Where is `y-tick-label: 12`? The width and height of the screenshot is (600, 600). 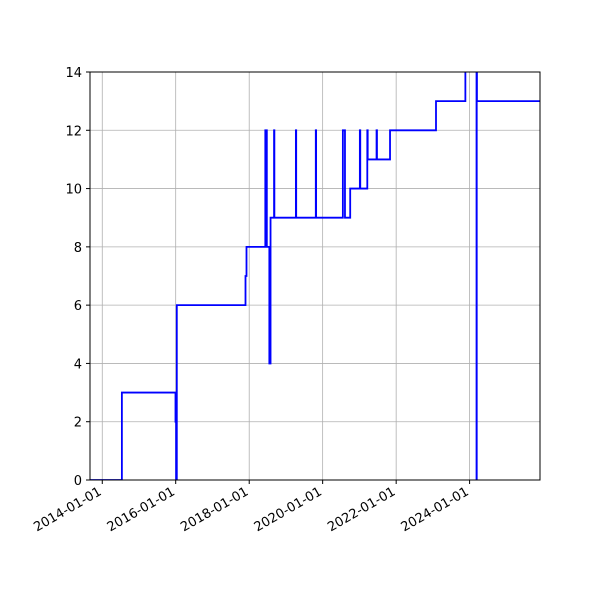
y-tick-label: 12 is located at coordinates (73, 131).